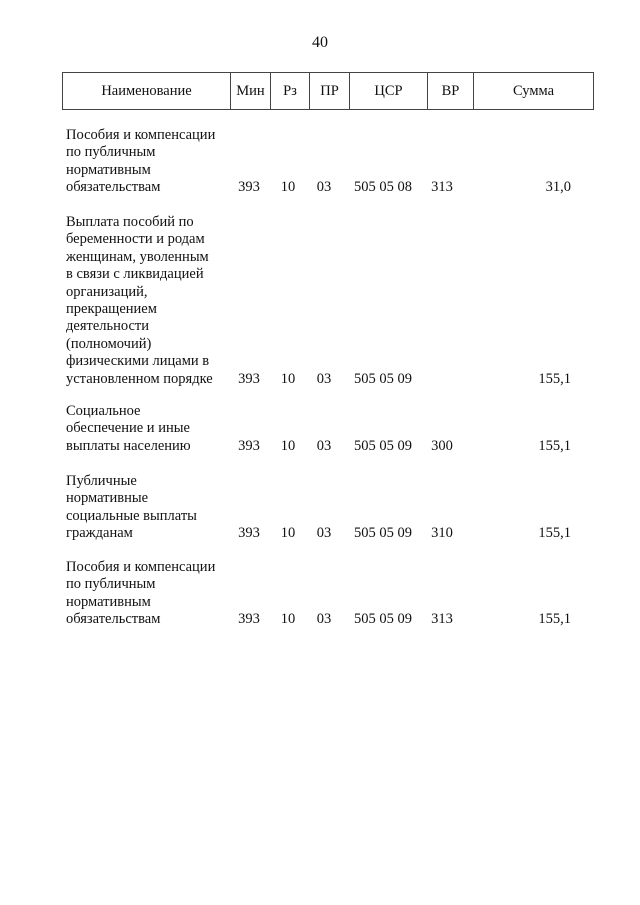 The width and height of the screenshot is (640, 905). What do you see at coordinates (533, 91) in the screenshot?
I see `header-sum: Сумма` at bounding box center [533, 91].